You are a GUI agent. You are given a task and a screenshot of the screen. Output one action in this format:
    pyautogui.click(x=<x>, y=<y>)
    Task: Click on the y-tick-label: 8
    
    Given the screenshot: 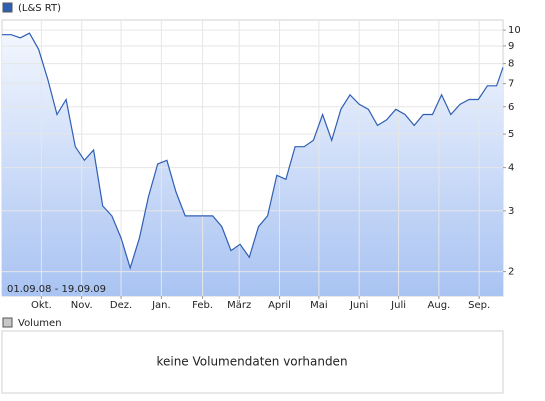 What is the action you would take?
    pyautogui.click(x=511, y=64)
    